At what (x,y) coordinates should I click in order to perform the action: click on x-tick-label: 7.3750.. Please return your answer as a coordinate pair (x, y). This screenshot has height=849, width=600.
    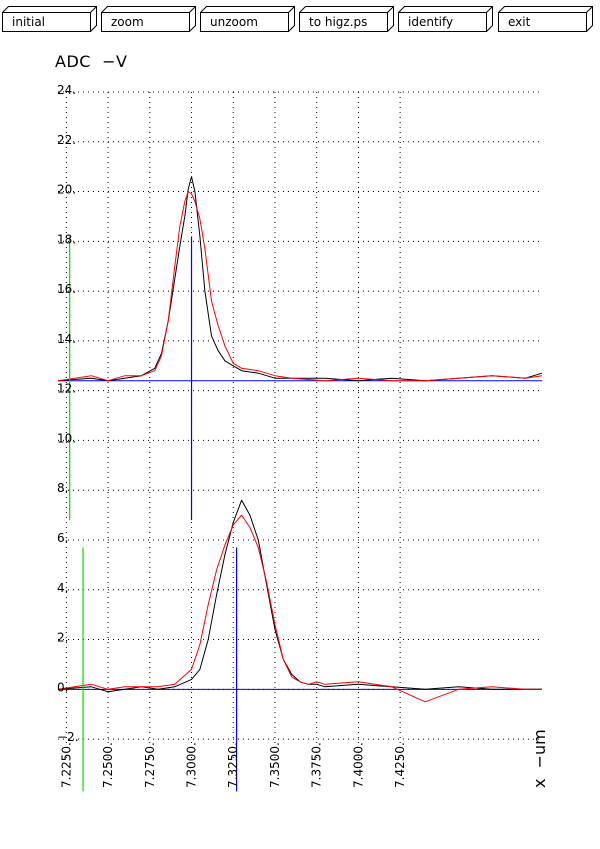
    Looking at the image, I should click on (317, 765).